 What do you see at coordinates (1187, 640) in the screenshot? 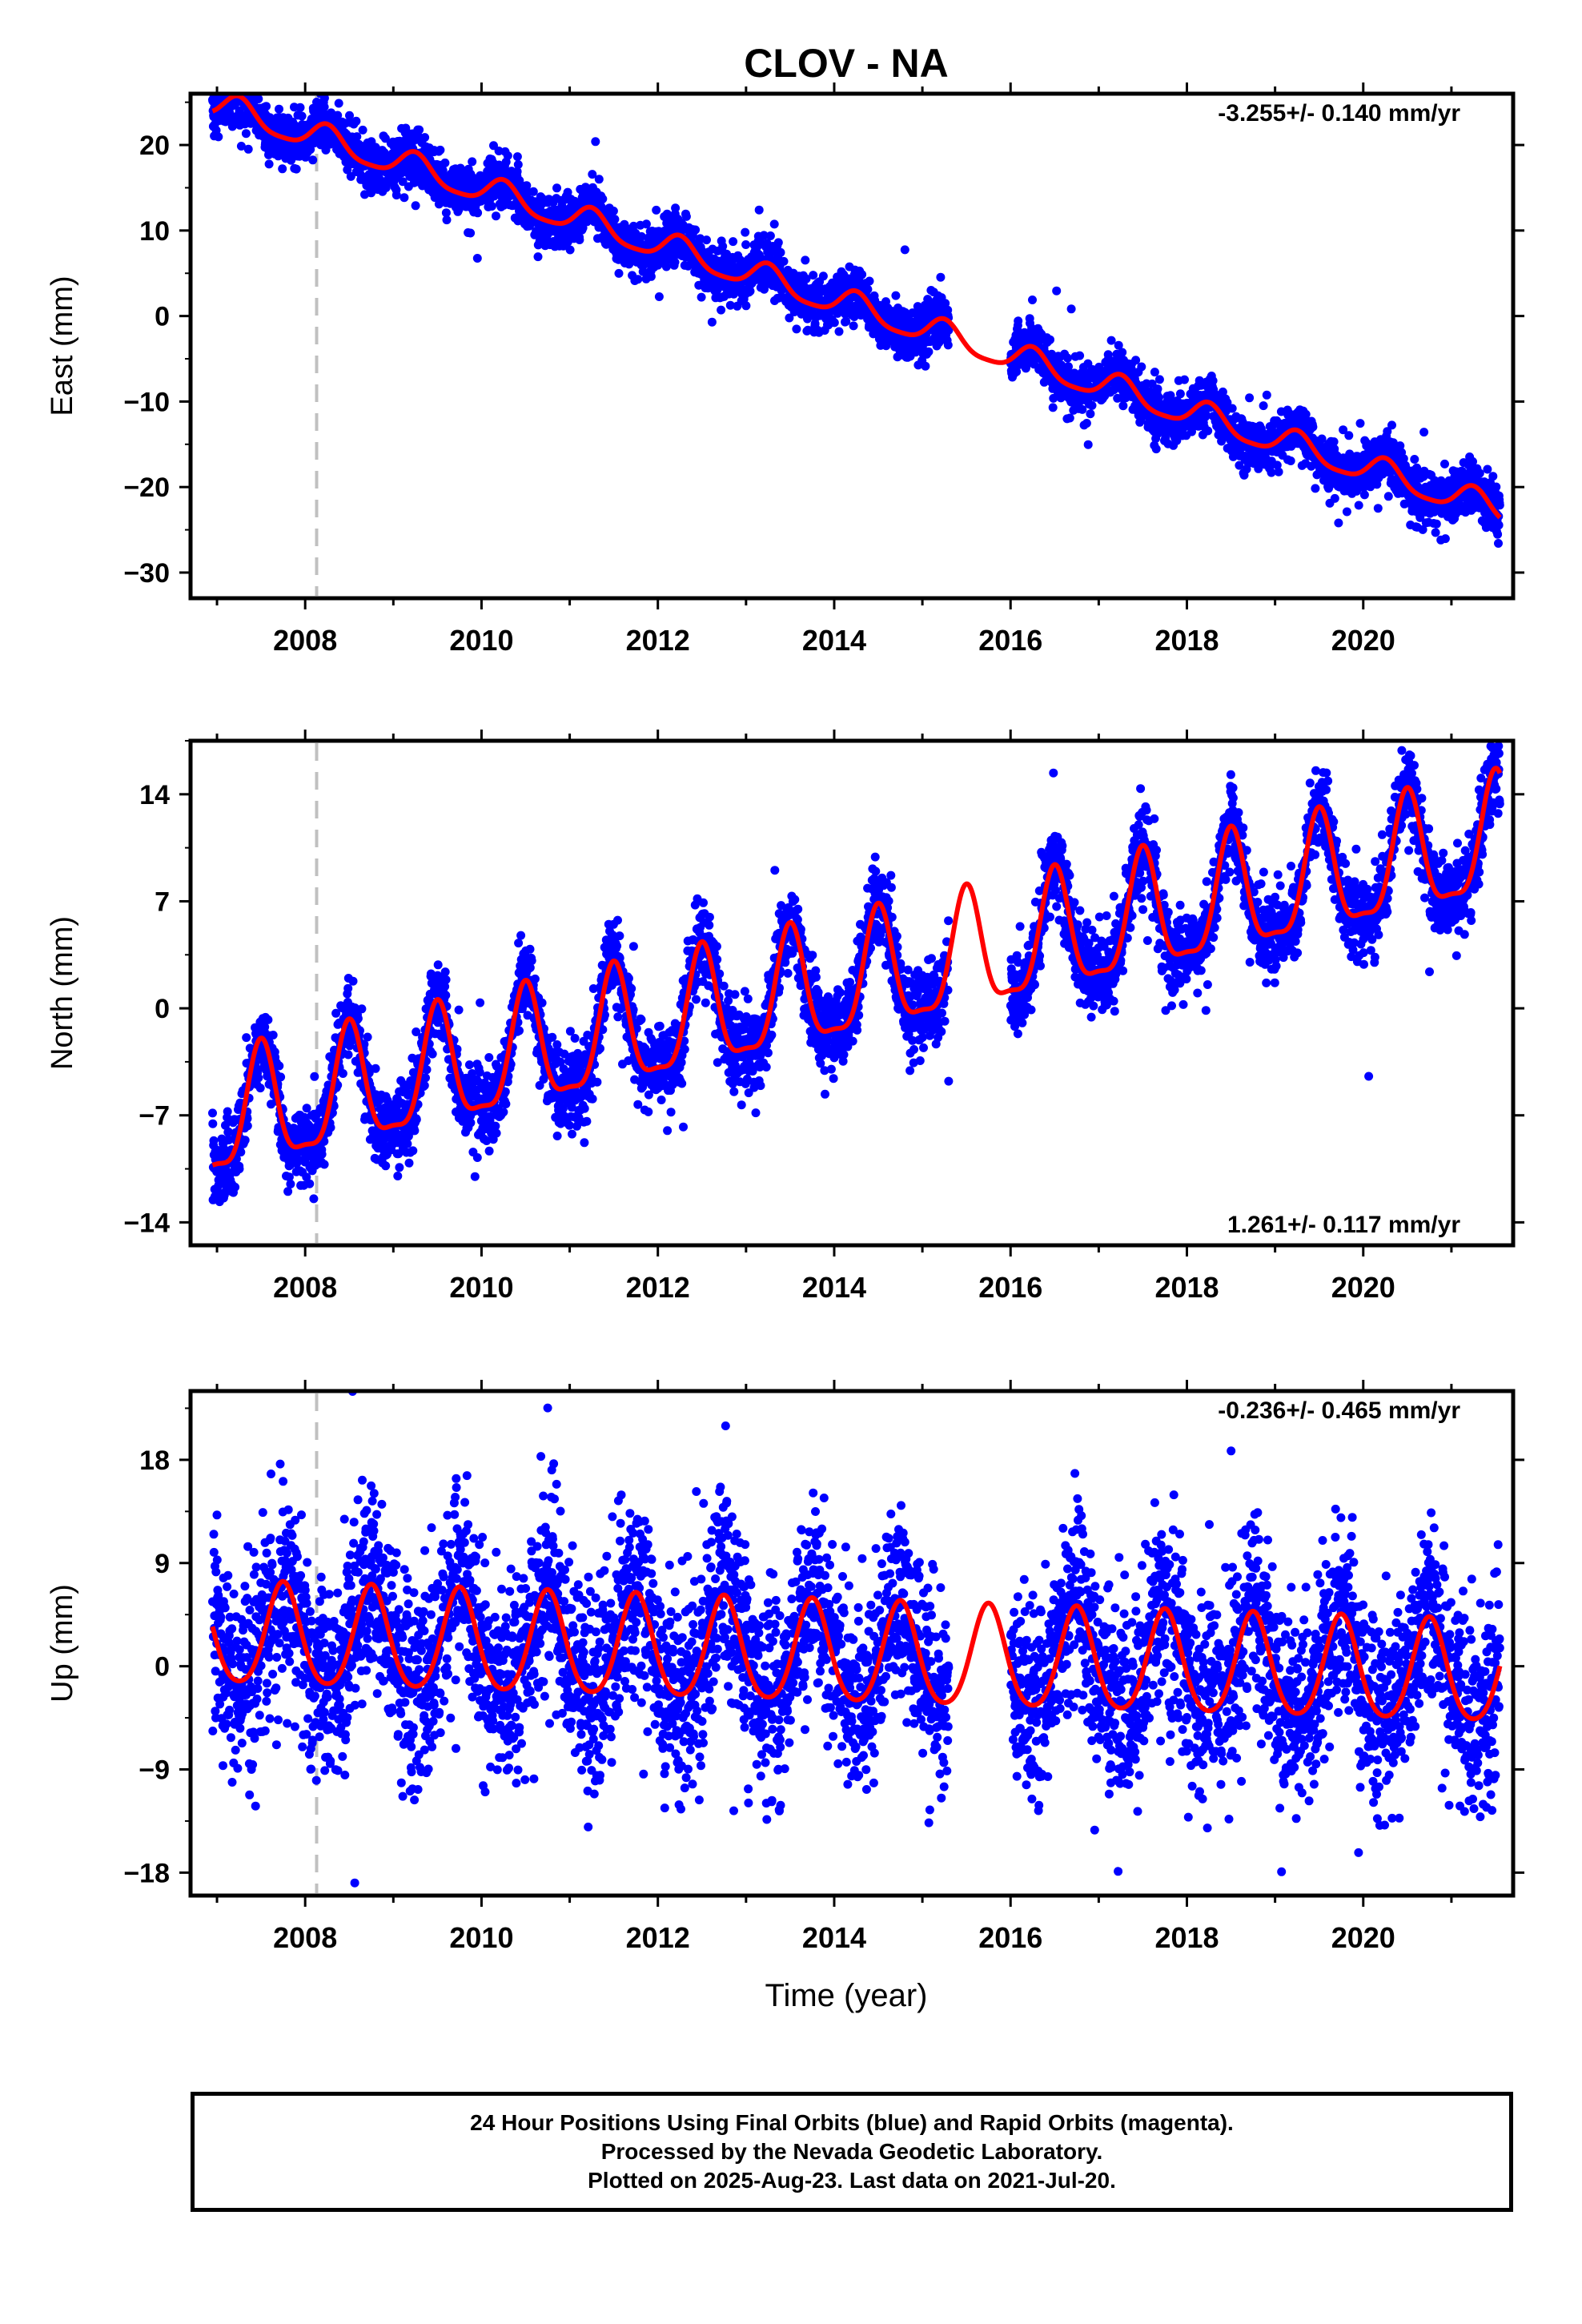
I see `x-tick-label: 2018` at bounding box center [1187, 640].